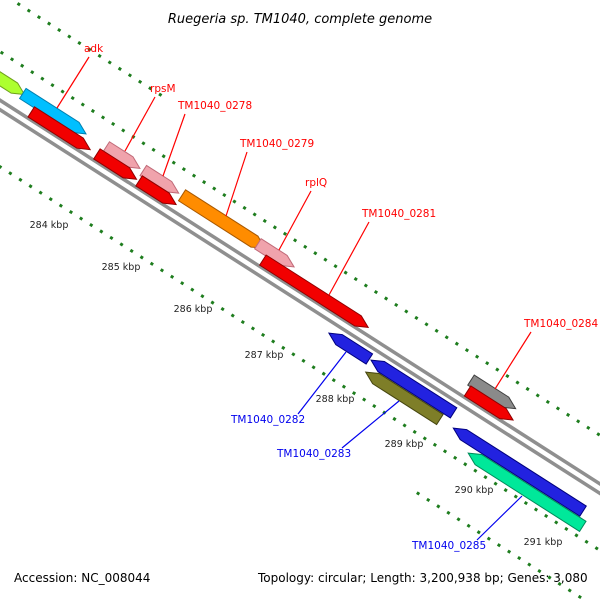 This screenshot has width=600, height=600. What do you see at coordinates (276, 144) in the screenshot?
I see `gene-label-TM1040_0279: TM1040_0279` at bounding box center [276, 144].